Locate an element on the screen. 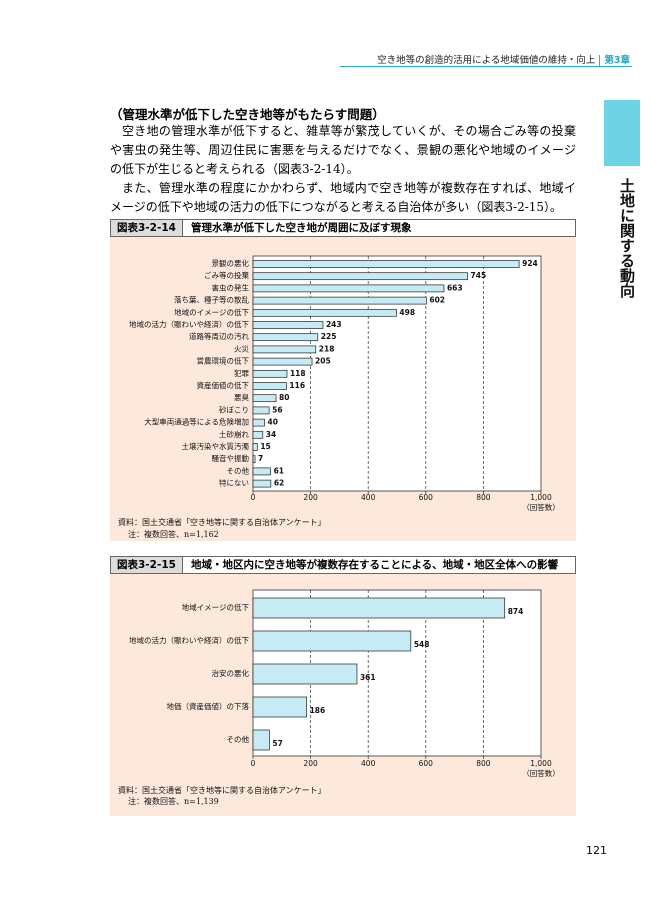 The height and width of the screenshot is (916, 669). value-label: 80 is located at coordinates (284, 397).